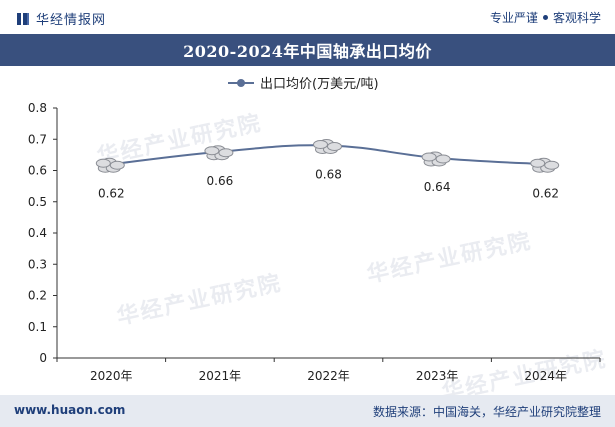 Image resolution: width=615 pixels, height=427 pixels. I want to click on footer-source: 数据来源：中国海关，华经产业研究院整理, so click(486, 412).